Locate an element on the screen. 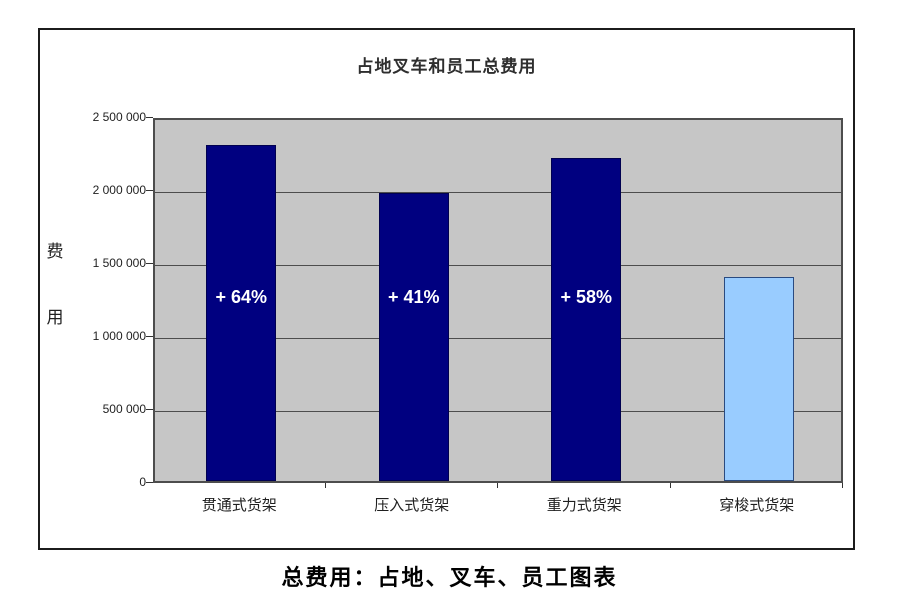 The width and height of the screenshot is (899, 612). bar-percent-label: + 64% is located at coordinates (241, 297).